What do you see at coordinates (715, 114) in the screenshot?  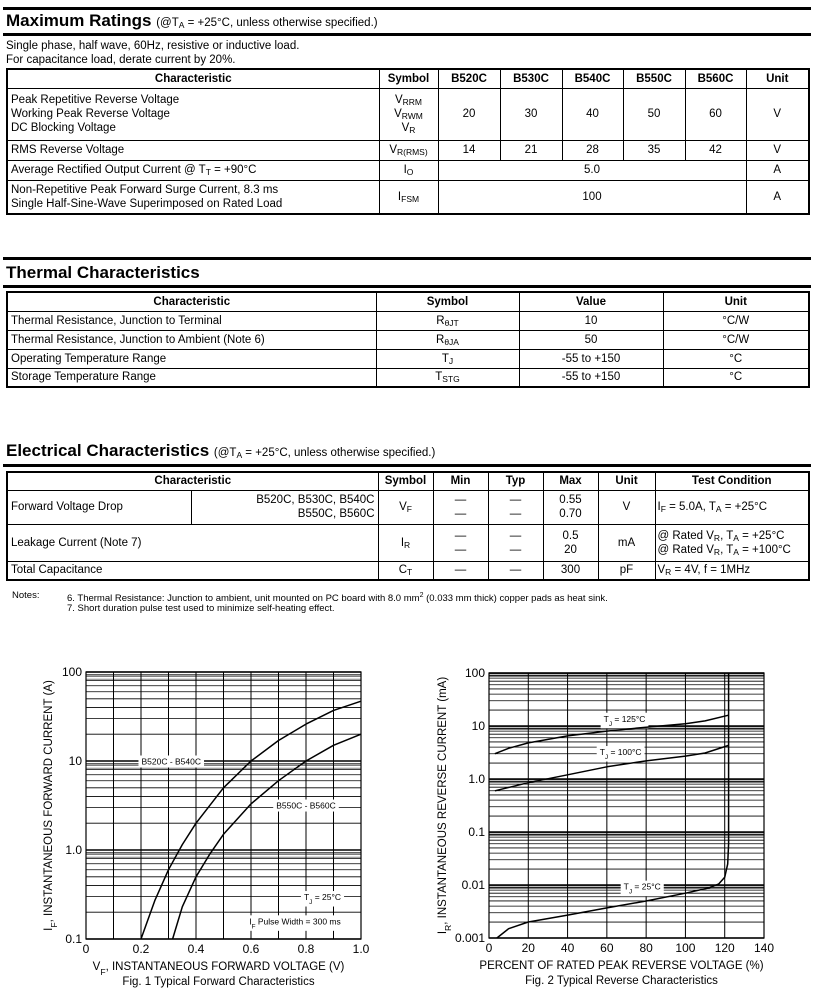 I see `value-cell: 60` at bounding box center [715, 114].